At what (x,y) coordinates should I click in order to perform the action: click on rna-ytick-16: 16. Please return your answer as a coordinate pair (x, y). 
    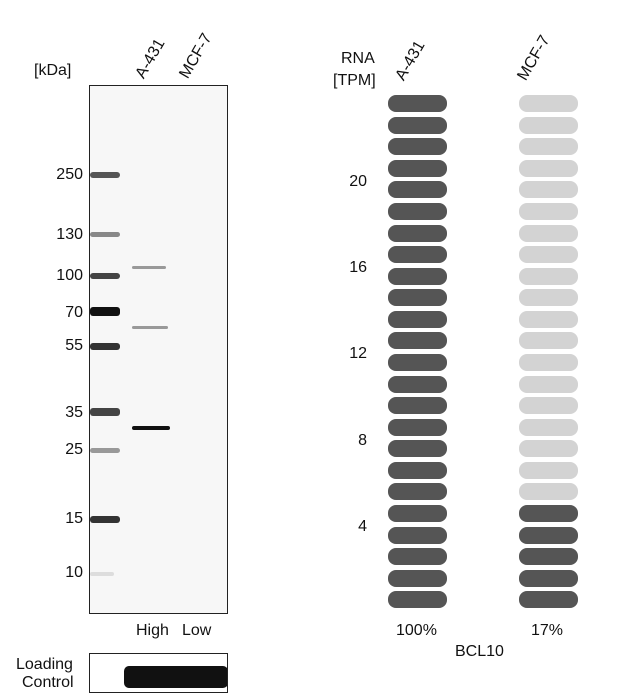
    Looking at the image, I should click on (358, 267).